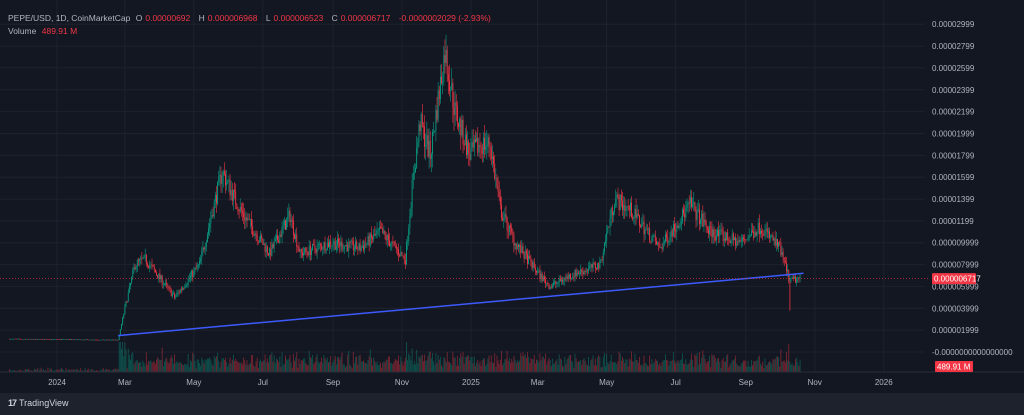 This screenshot has height=415, width=1024. Describe the element at coordinates (38, 403) in the screenshot. I see `tradingview-logo: 17 TradingView` at that location.